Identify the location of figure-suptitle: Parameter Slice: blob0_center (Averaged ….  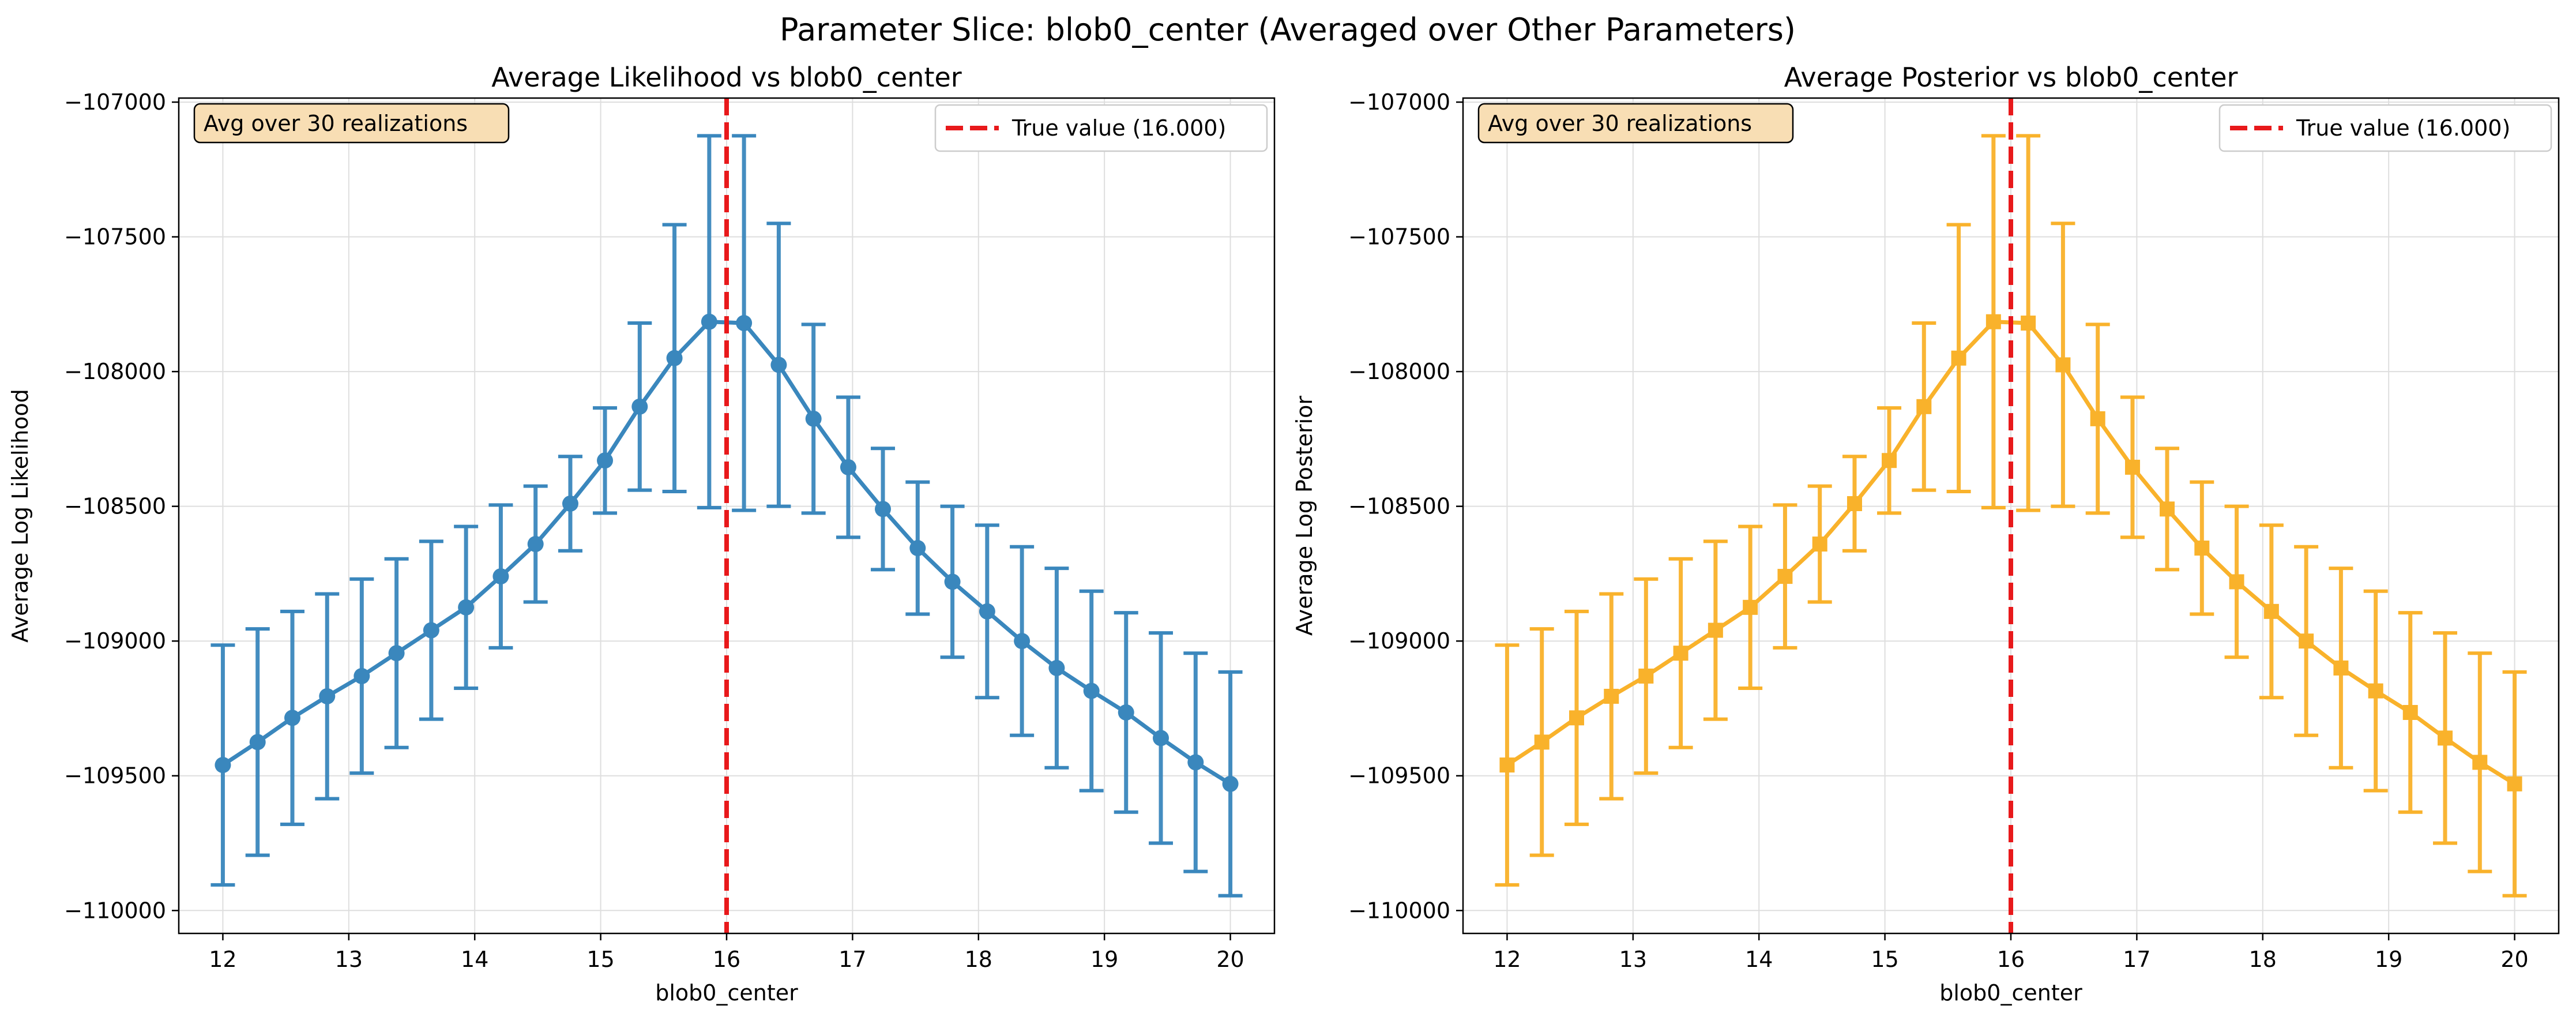
(1288, 30).